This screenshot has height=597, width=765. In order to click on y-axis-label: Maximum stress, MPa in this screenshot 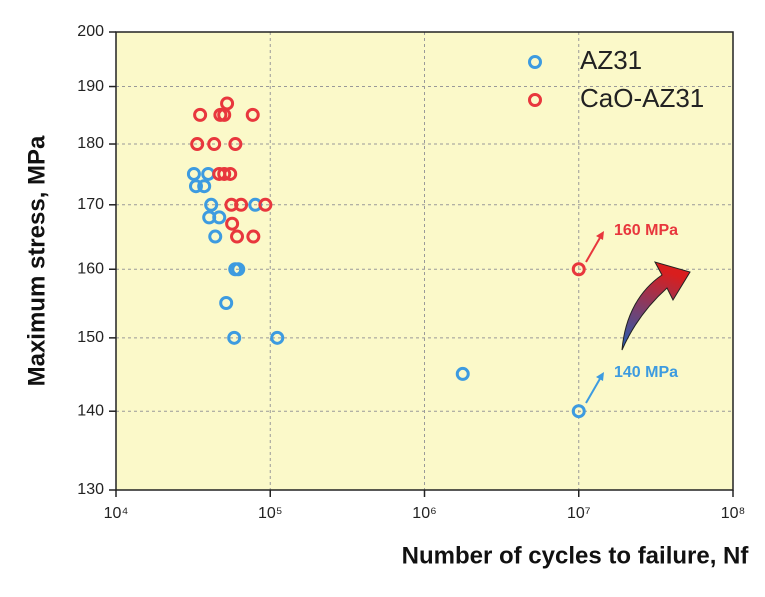, I will do `click(36, 260)`.